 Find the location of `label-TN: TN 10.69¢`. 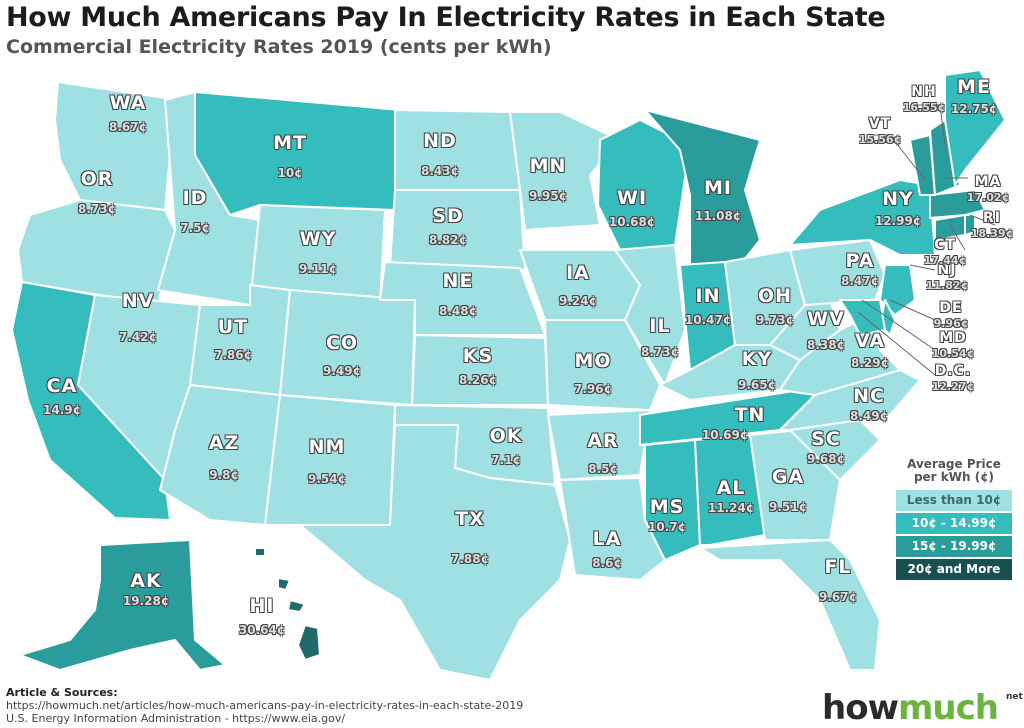

label-TN: TN 10.69¢ is located at coordinates (733, 423).